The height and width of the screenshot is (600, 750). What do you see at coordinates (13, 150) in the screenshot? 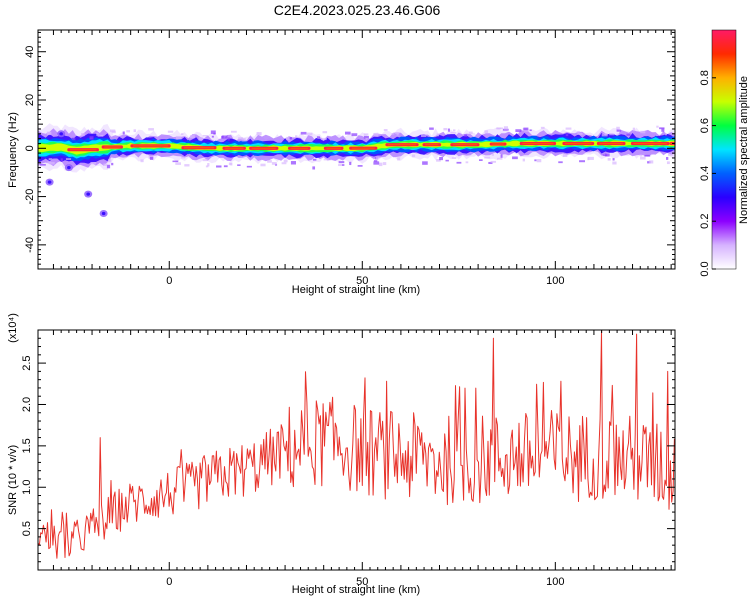
I see `spectrogram-ylabel: Frequency (Hz)` at bounding box center [13, 150].